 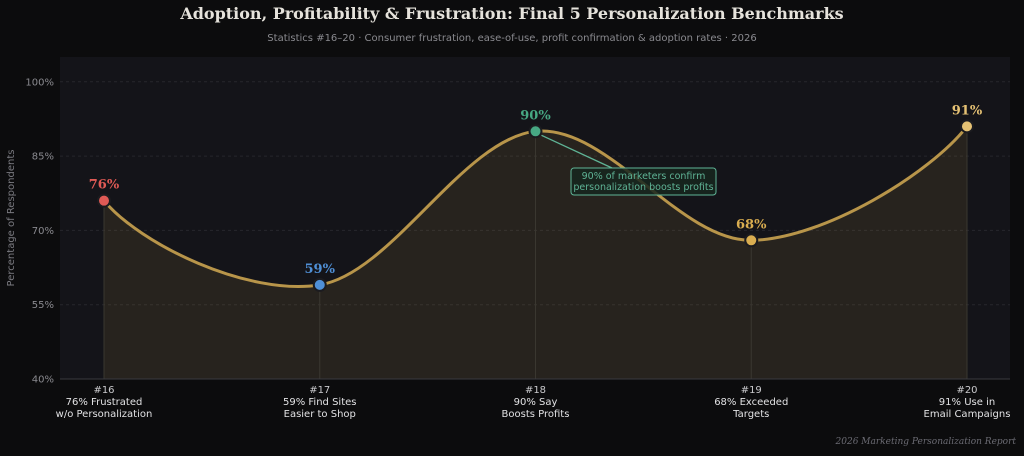 I want to click on annotation-box, so click(x=643, y=181).